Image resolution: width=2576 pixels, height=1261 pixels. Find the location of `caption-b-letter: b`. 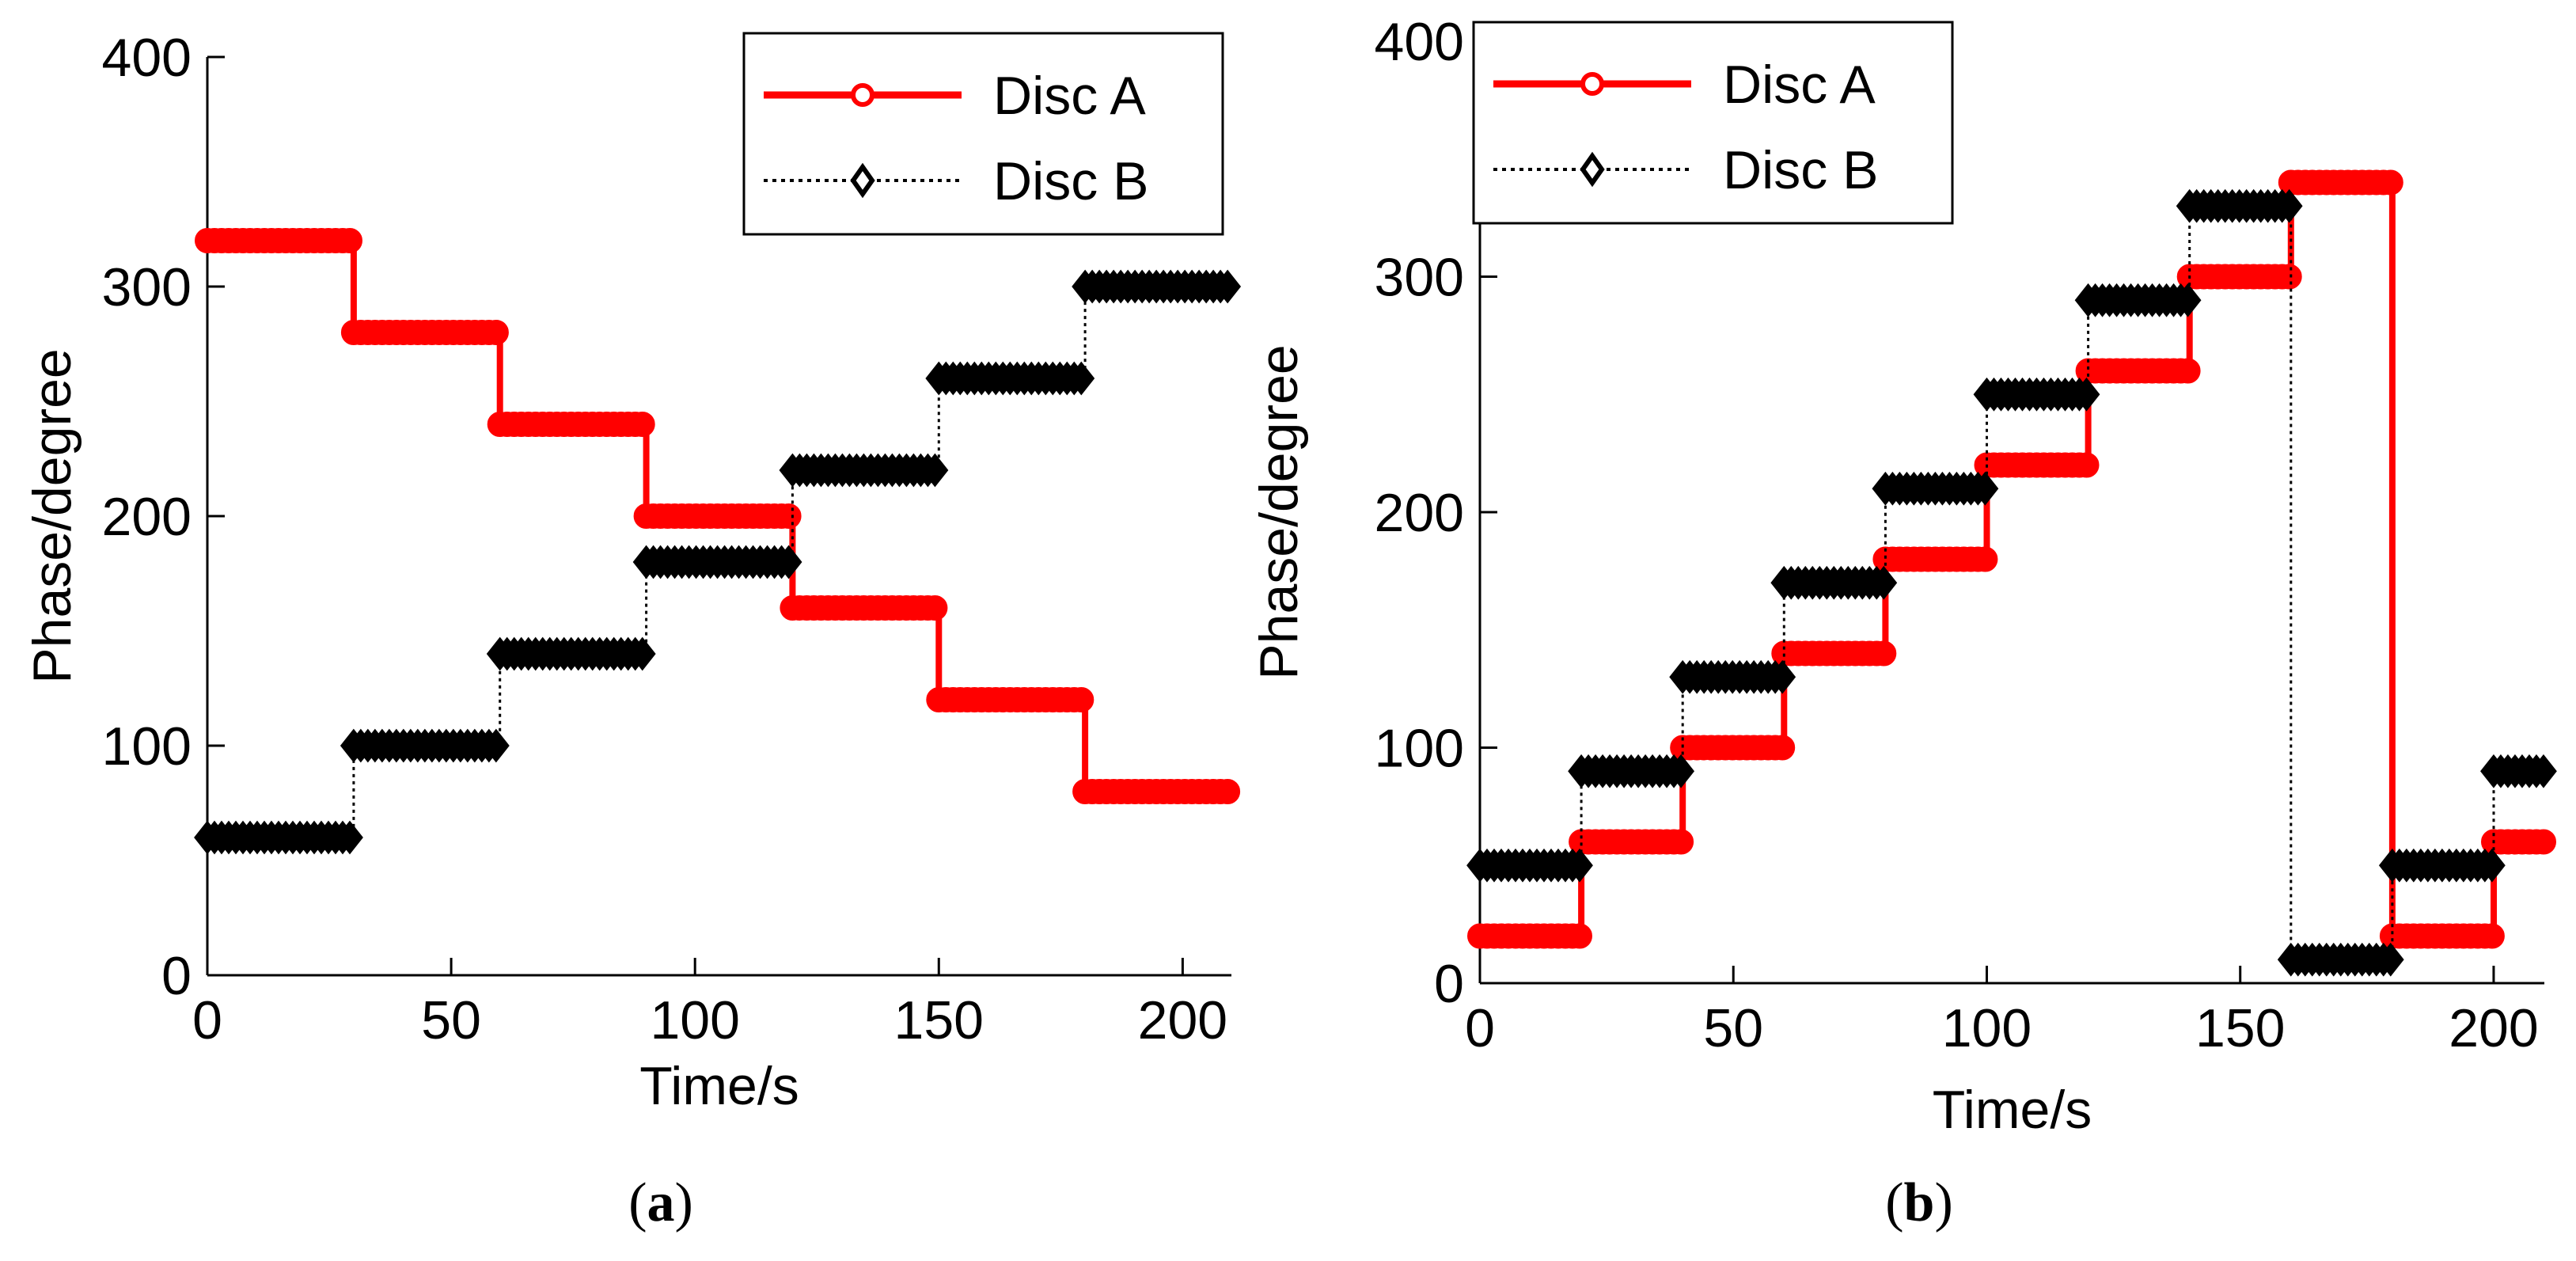

caption-b-letter: b is located at coordinates (1919, 1202).